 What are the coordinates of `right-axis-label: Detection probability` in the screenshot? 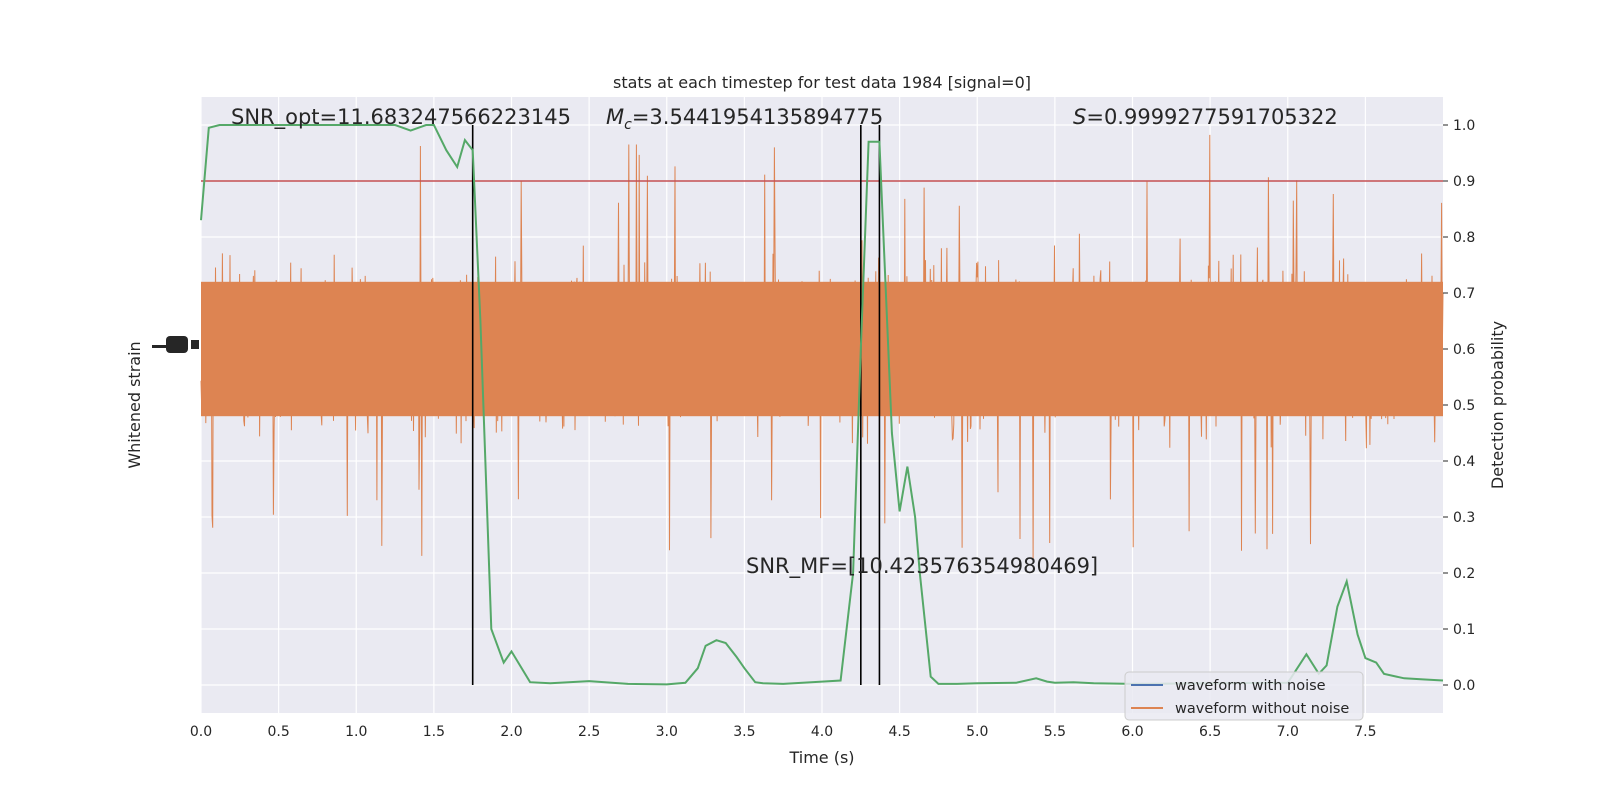 It's located at (1497, 405).